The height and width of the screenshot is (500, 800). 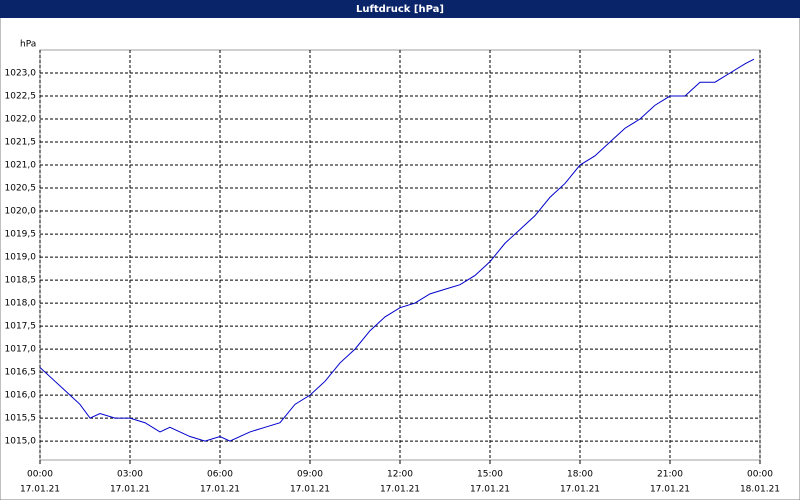 I want to click on y-tick-label: 1019,0, so click(x=21, y=258).